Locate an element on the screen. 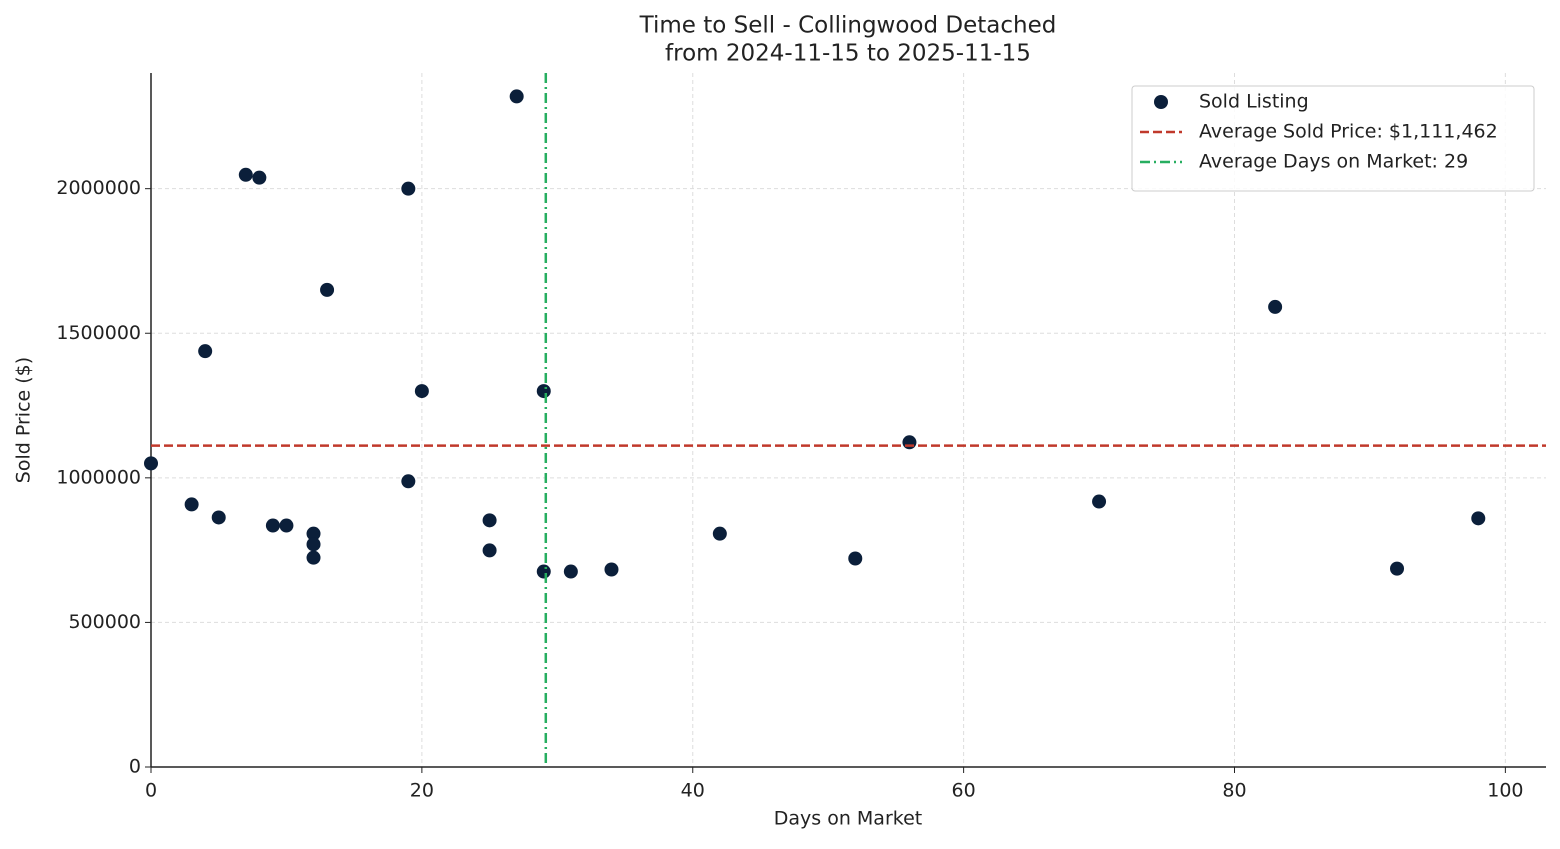 This screenshot has height=849, width=1560. x-tick-label: 0 is located at coordinates (151, 791).